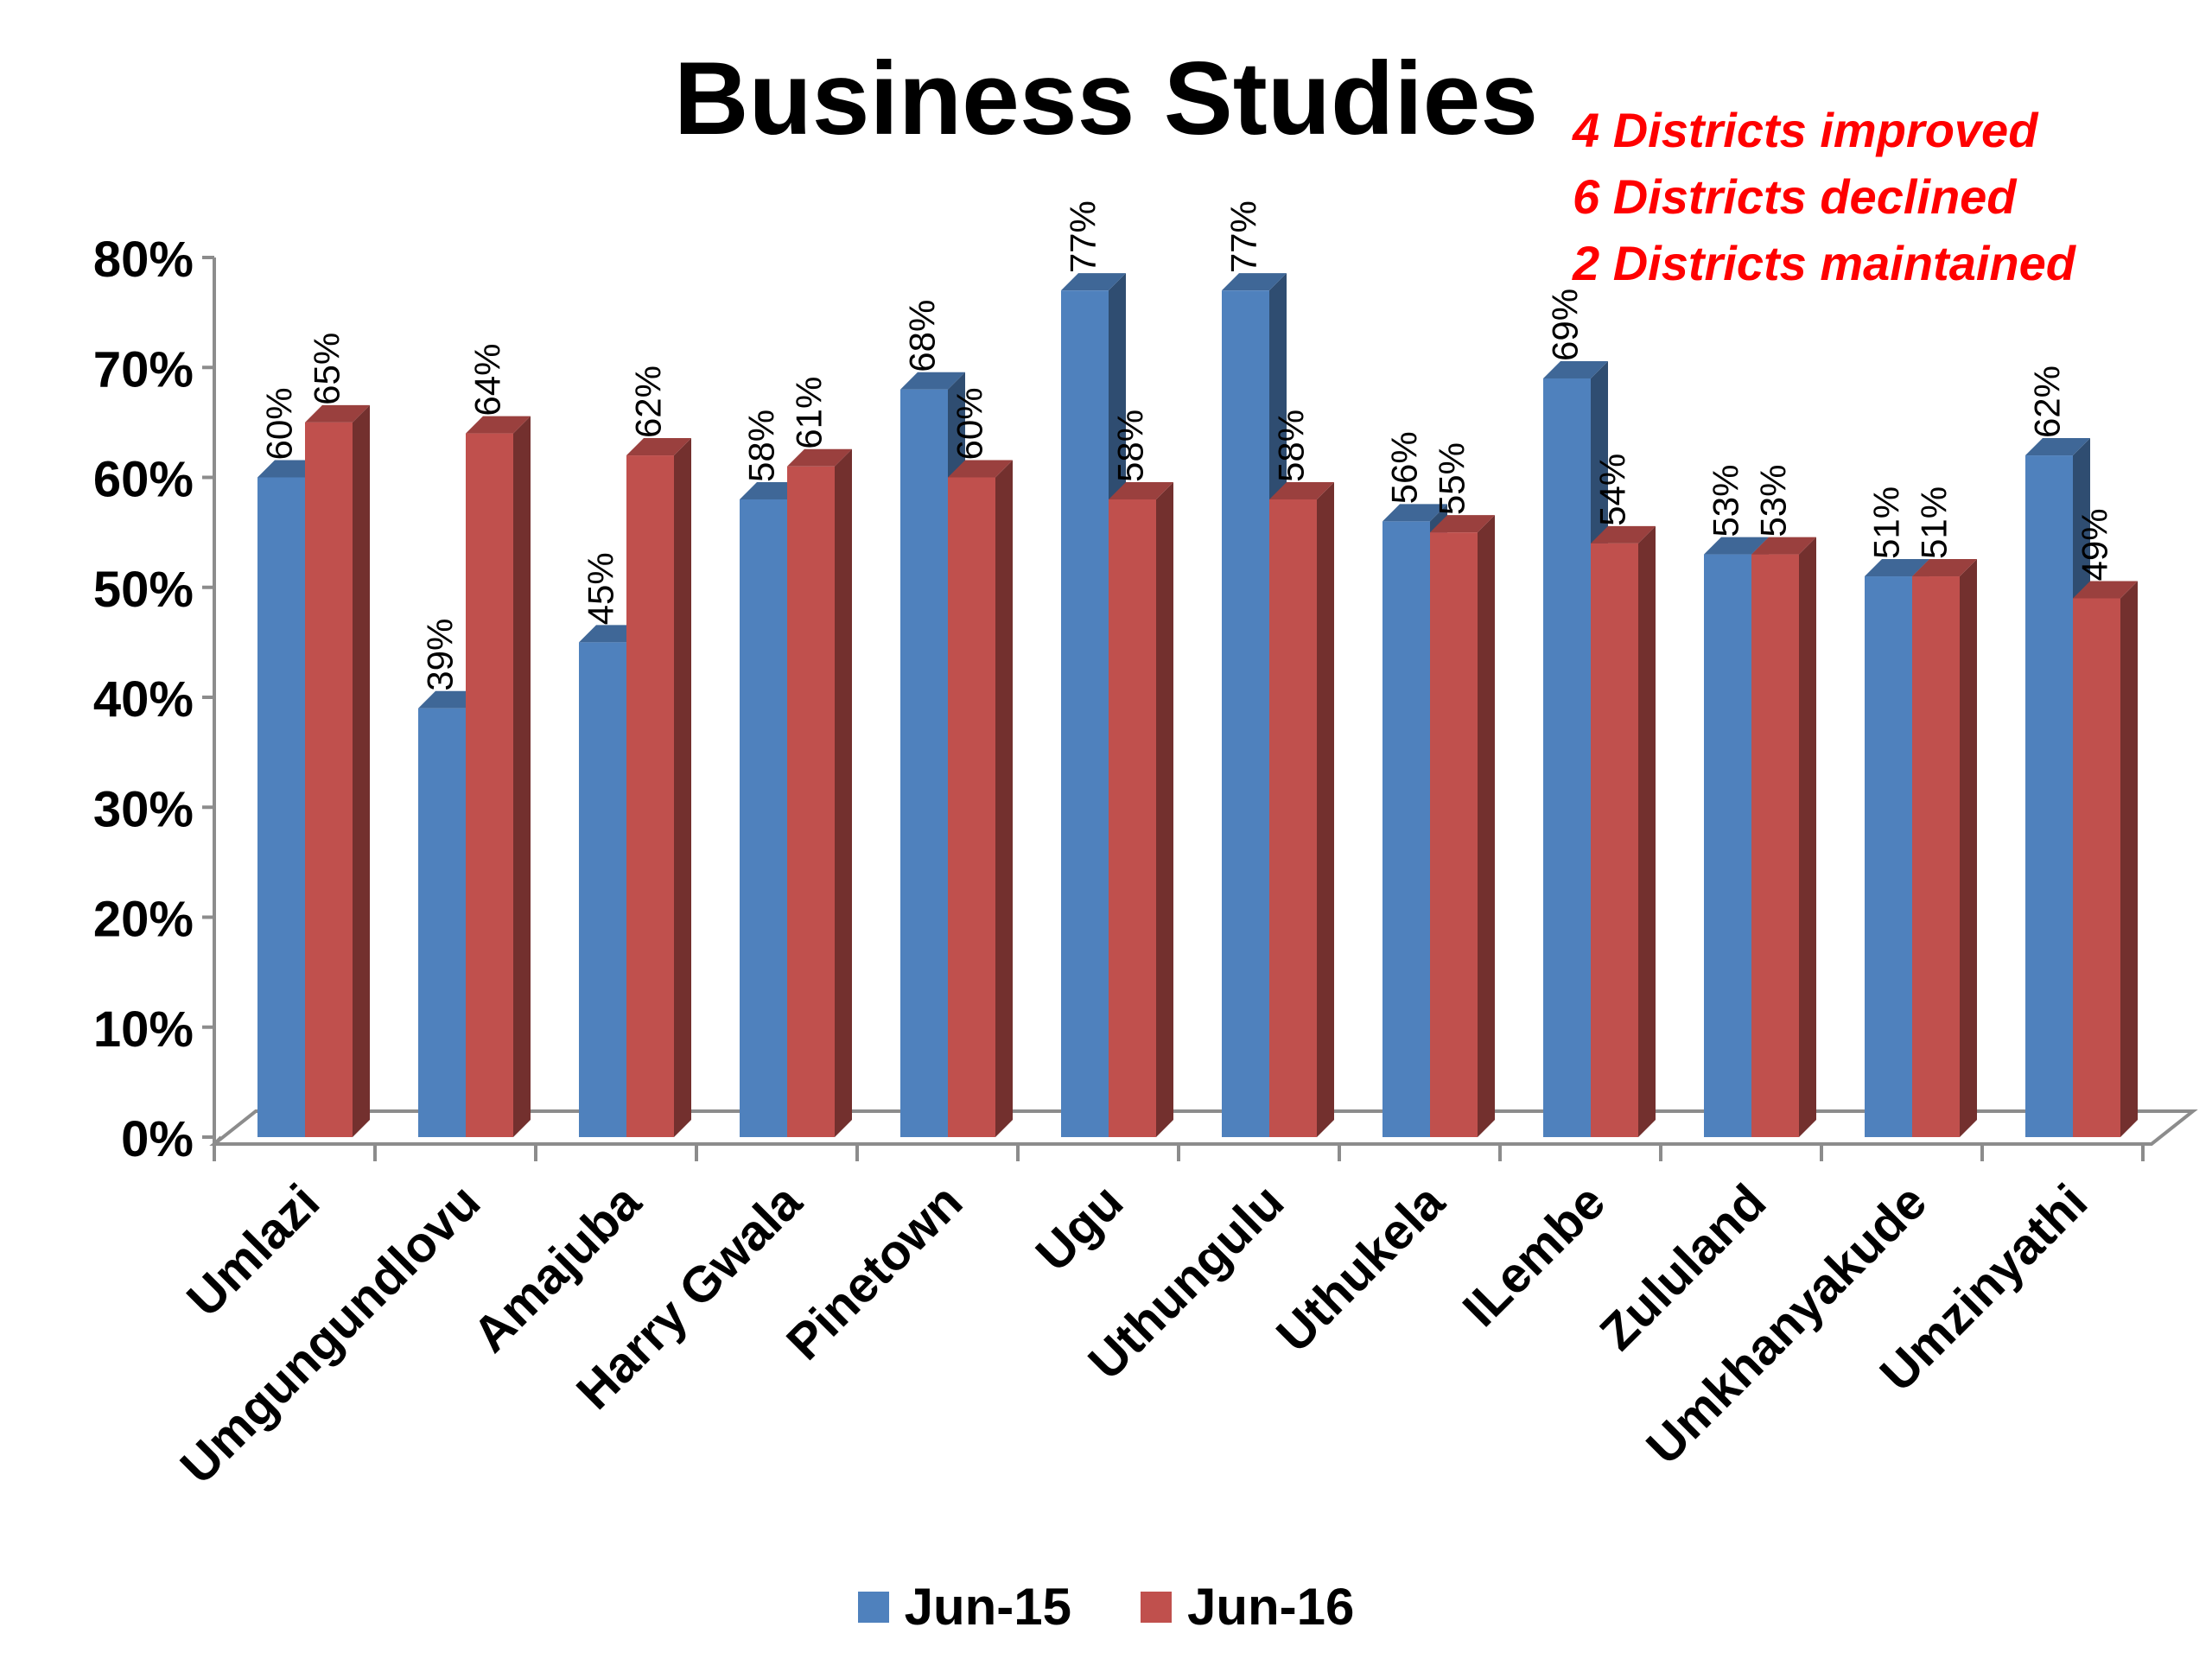 Image resolution: width=2212 pixels, height=1659 pixels. What do you see at coordinates (143, 480) in the screenshot?
I see `y-tick-label: 60%` at bounding box center [143, 480].